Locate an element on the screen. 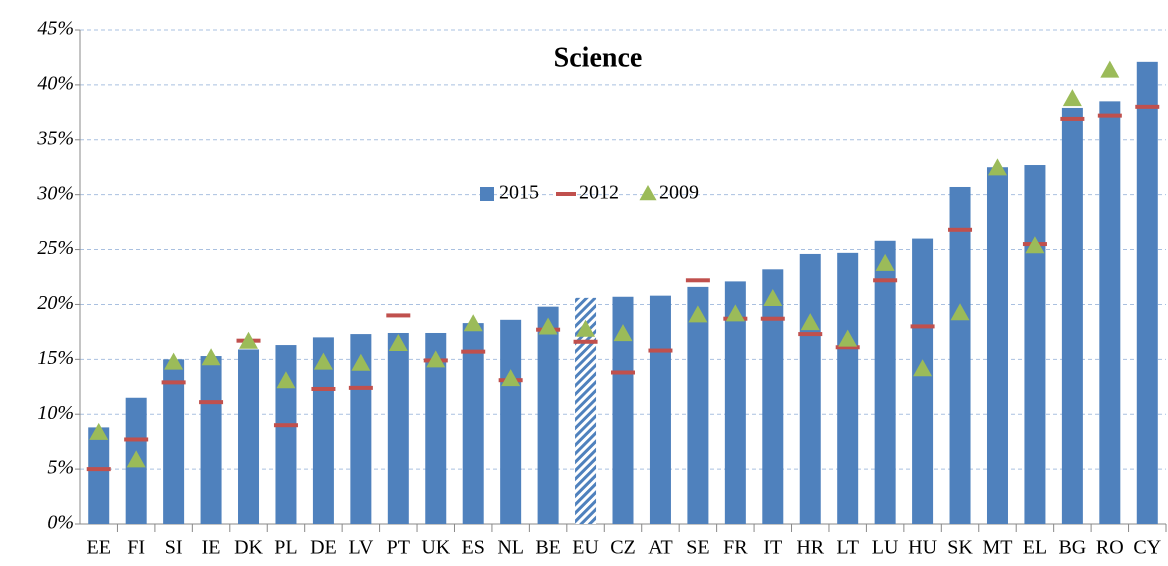  x-tick-label: NL is located at coordinates (510, 548).